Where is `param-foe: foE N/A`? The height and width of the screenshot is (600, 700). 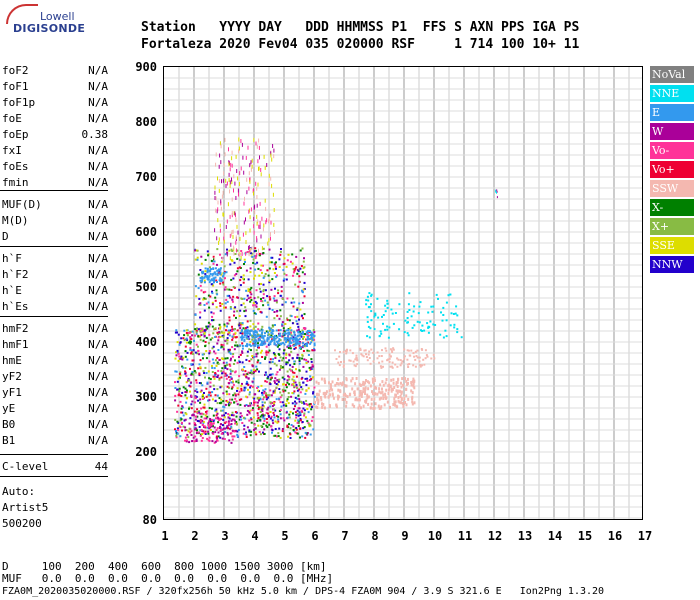 param-foe: foE N/A is located at coordinates (55, 120).